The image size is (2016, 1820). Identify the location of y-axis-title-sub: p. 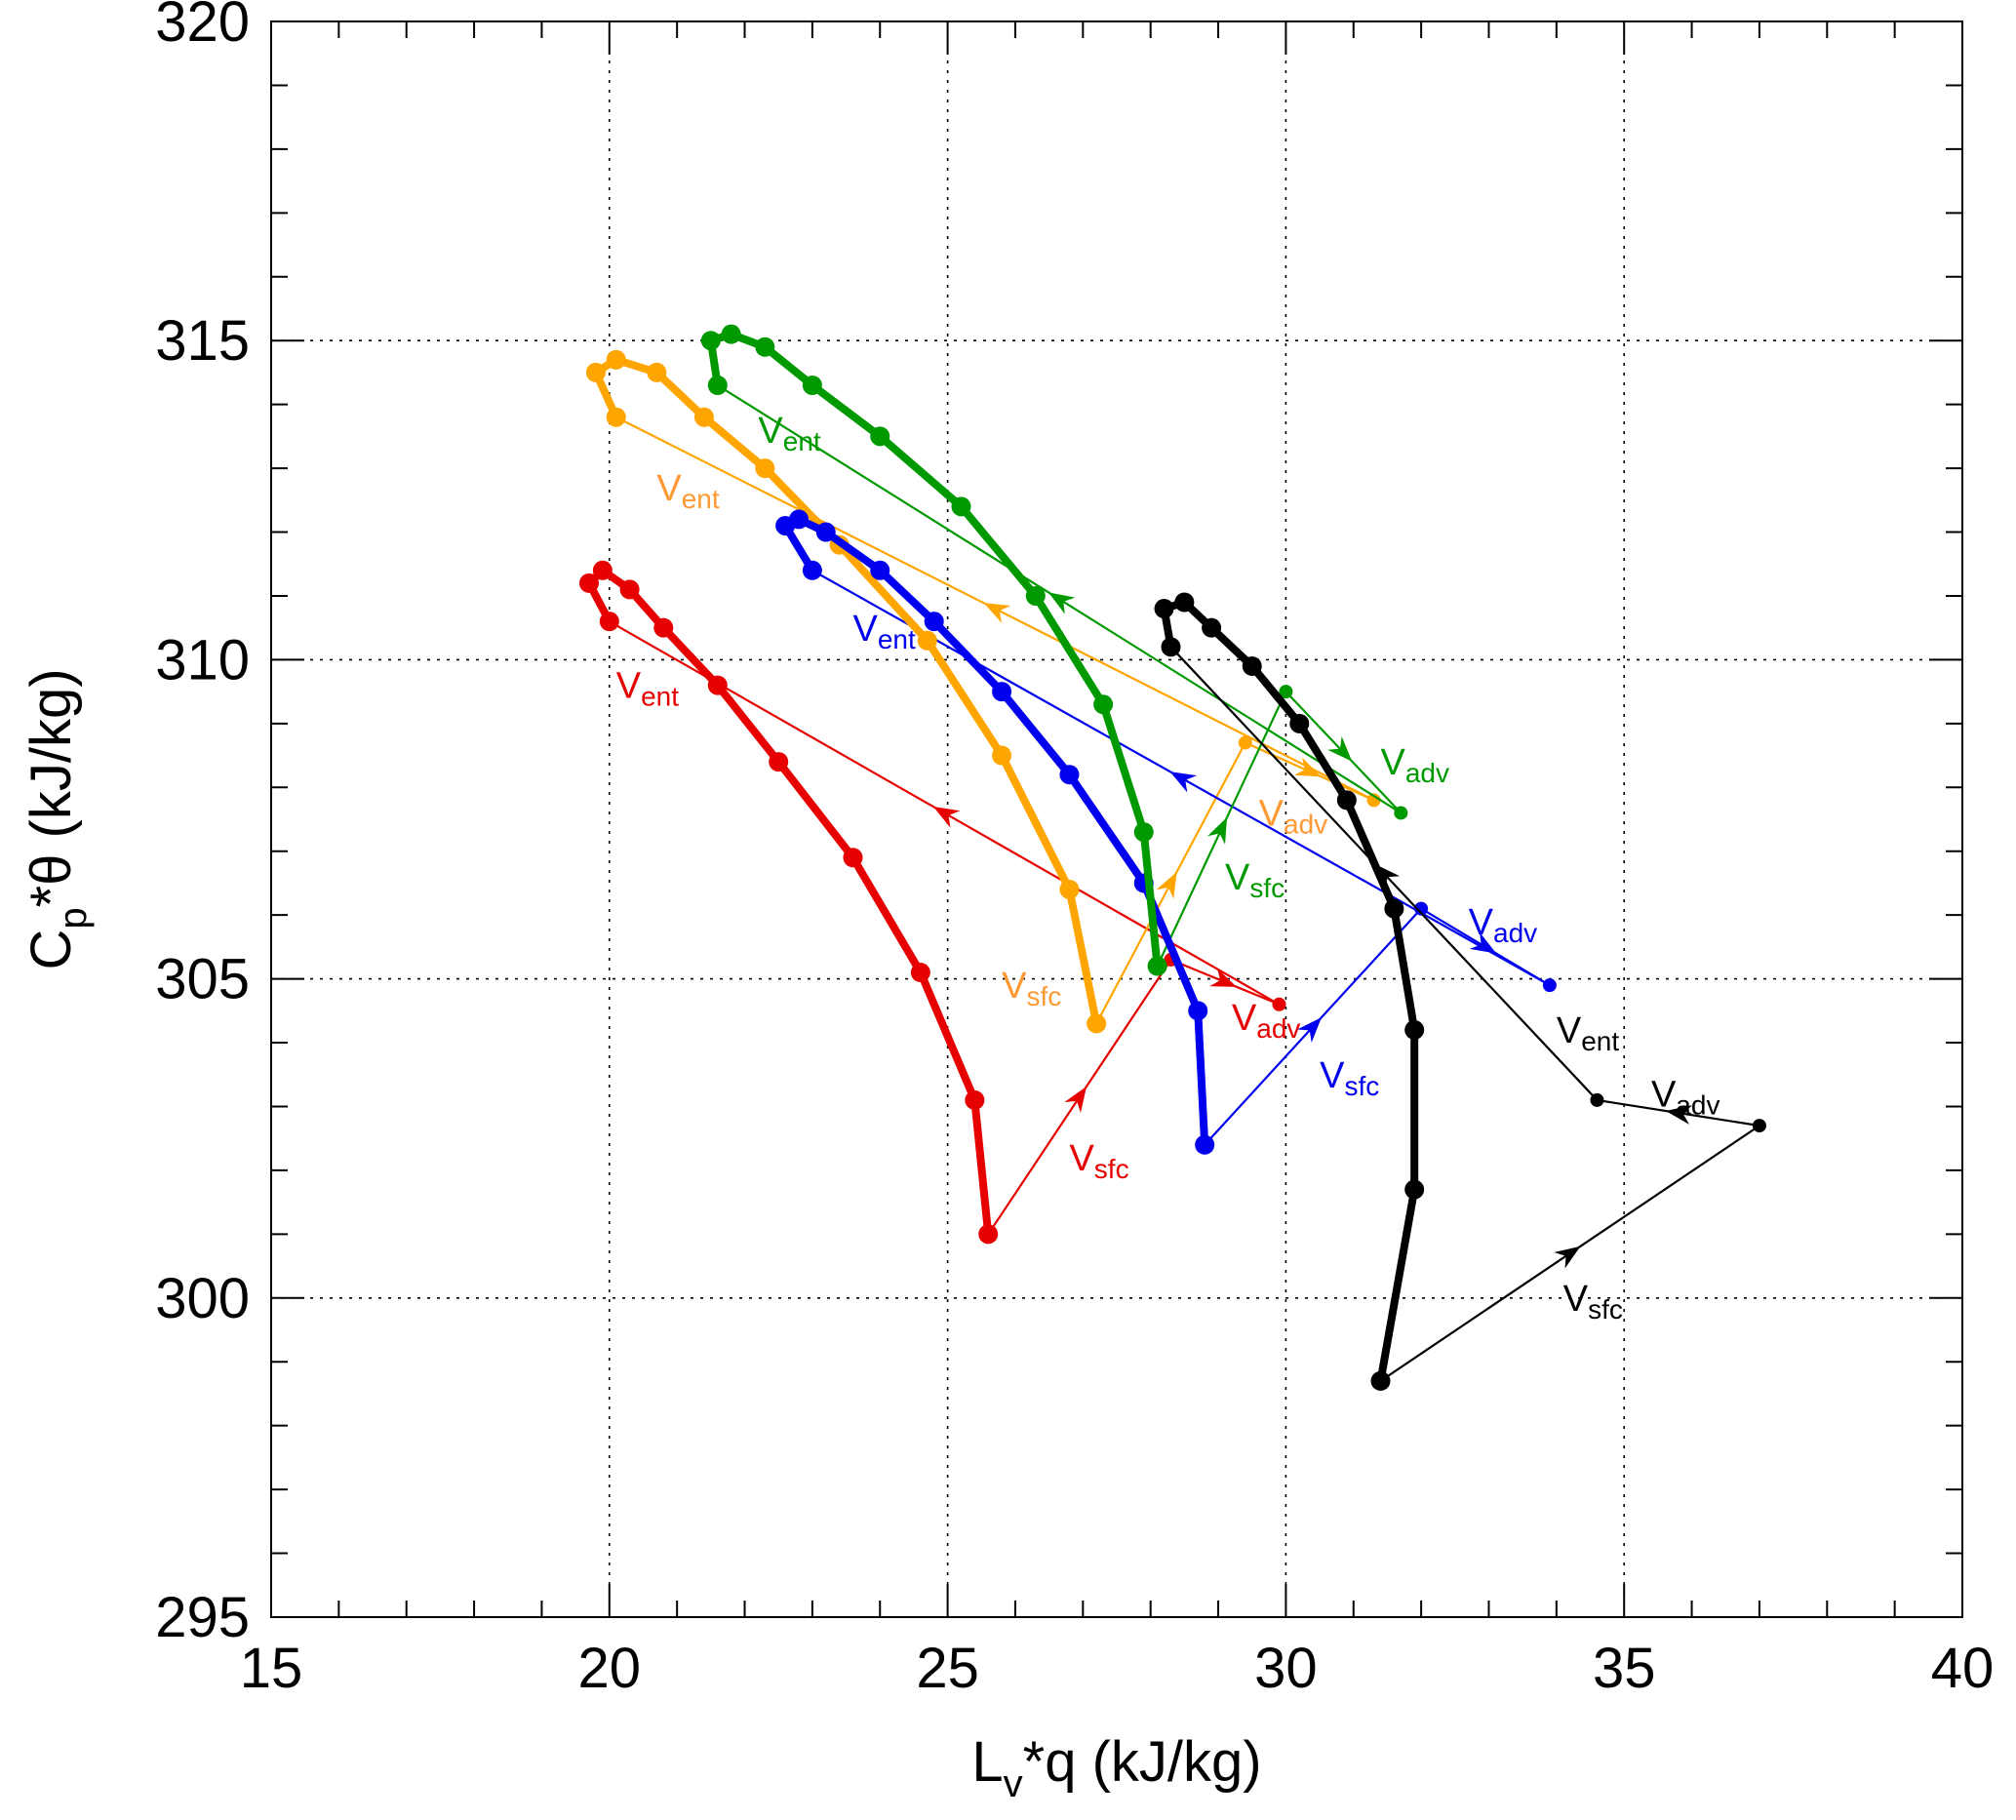
(73, 918).